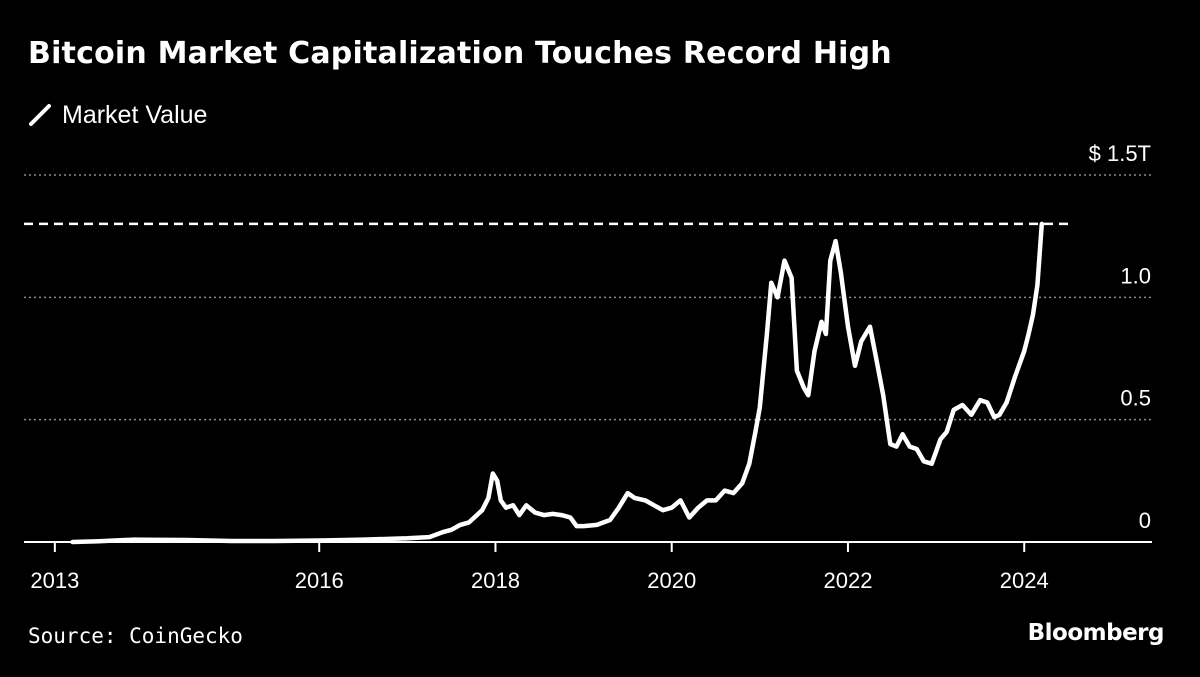 This screenshot has width=1200, height=677. What do you see at coordinates (495, 580) in the screenshot?
I see `x-tick-label: 2018` at bounding box center [495, 580].